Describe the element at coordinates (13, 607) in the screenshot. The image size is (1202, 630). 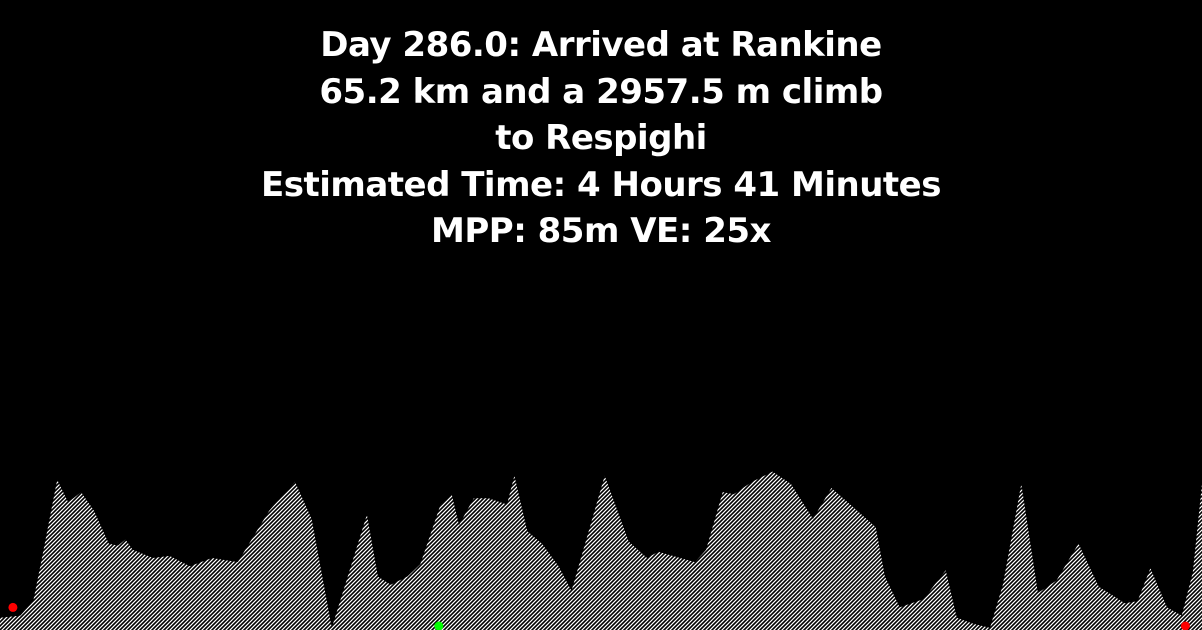
I see `start-marker` at that location.